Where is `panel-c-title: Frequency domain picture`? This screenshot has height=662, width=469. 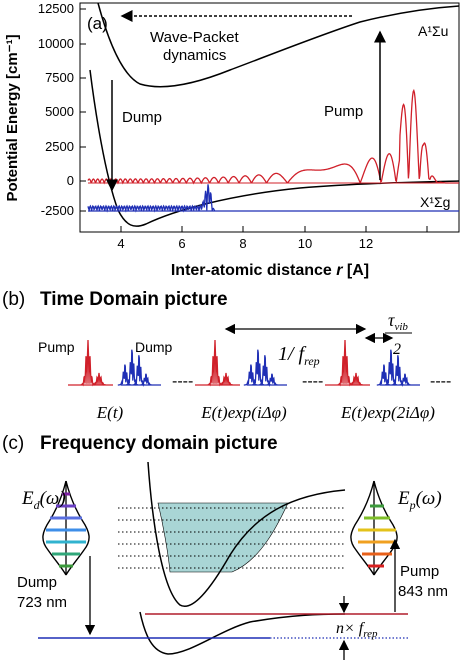 panel-c-title: Frequency domain picture is located at coordinates (159, 443).